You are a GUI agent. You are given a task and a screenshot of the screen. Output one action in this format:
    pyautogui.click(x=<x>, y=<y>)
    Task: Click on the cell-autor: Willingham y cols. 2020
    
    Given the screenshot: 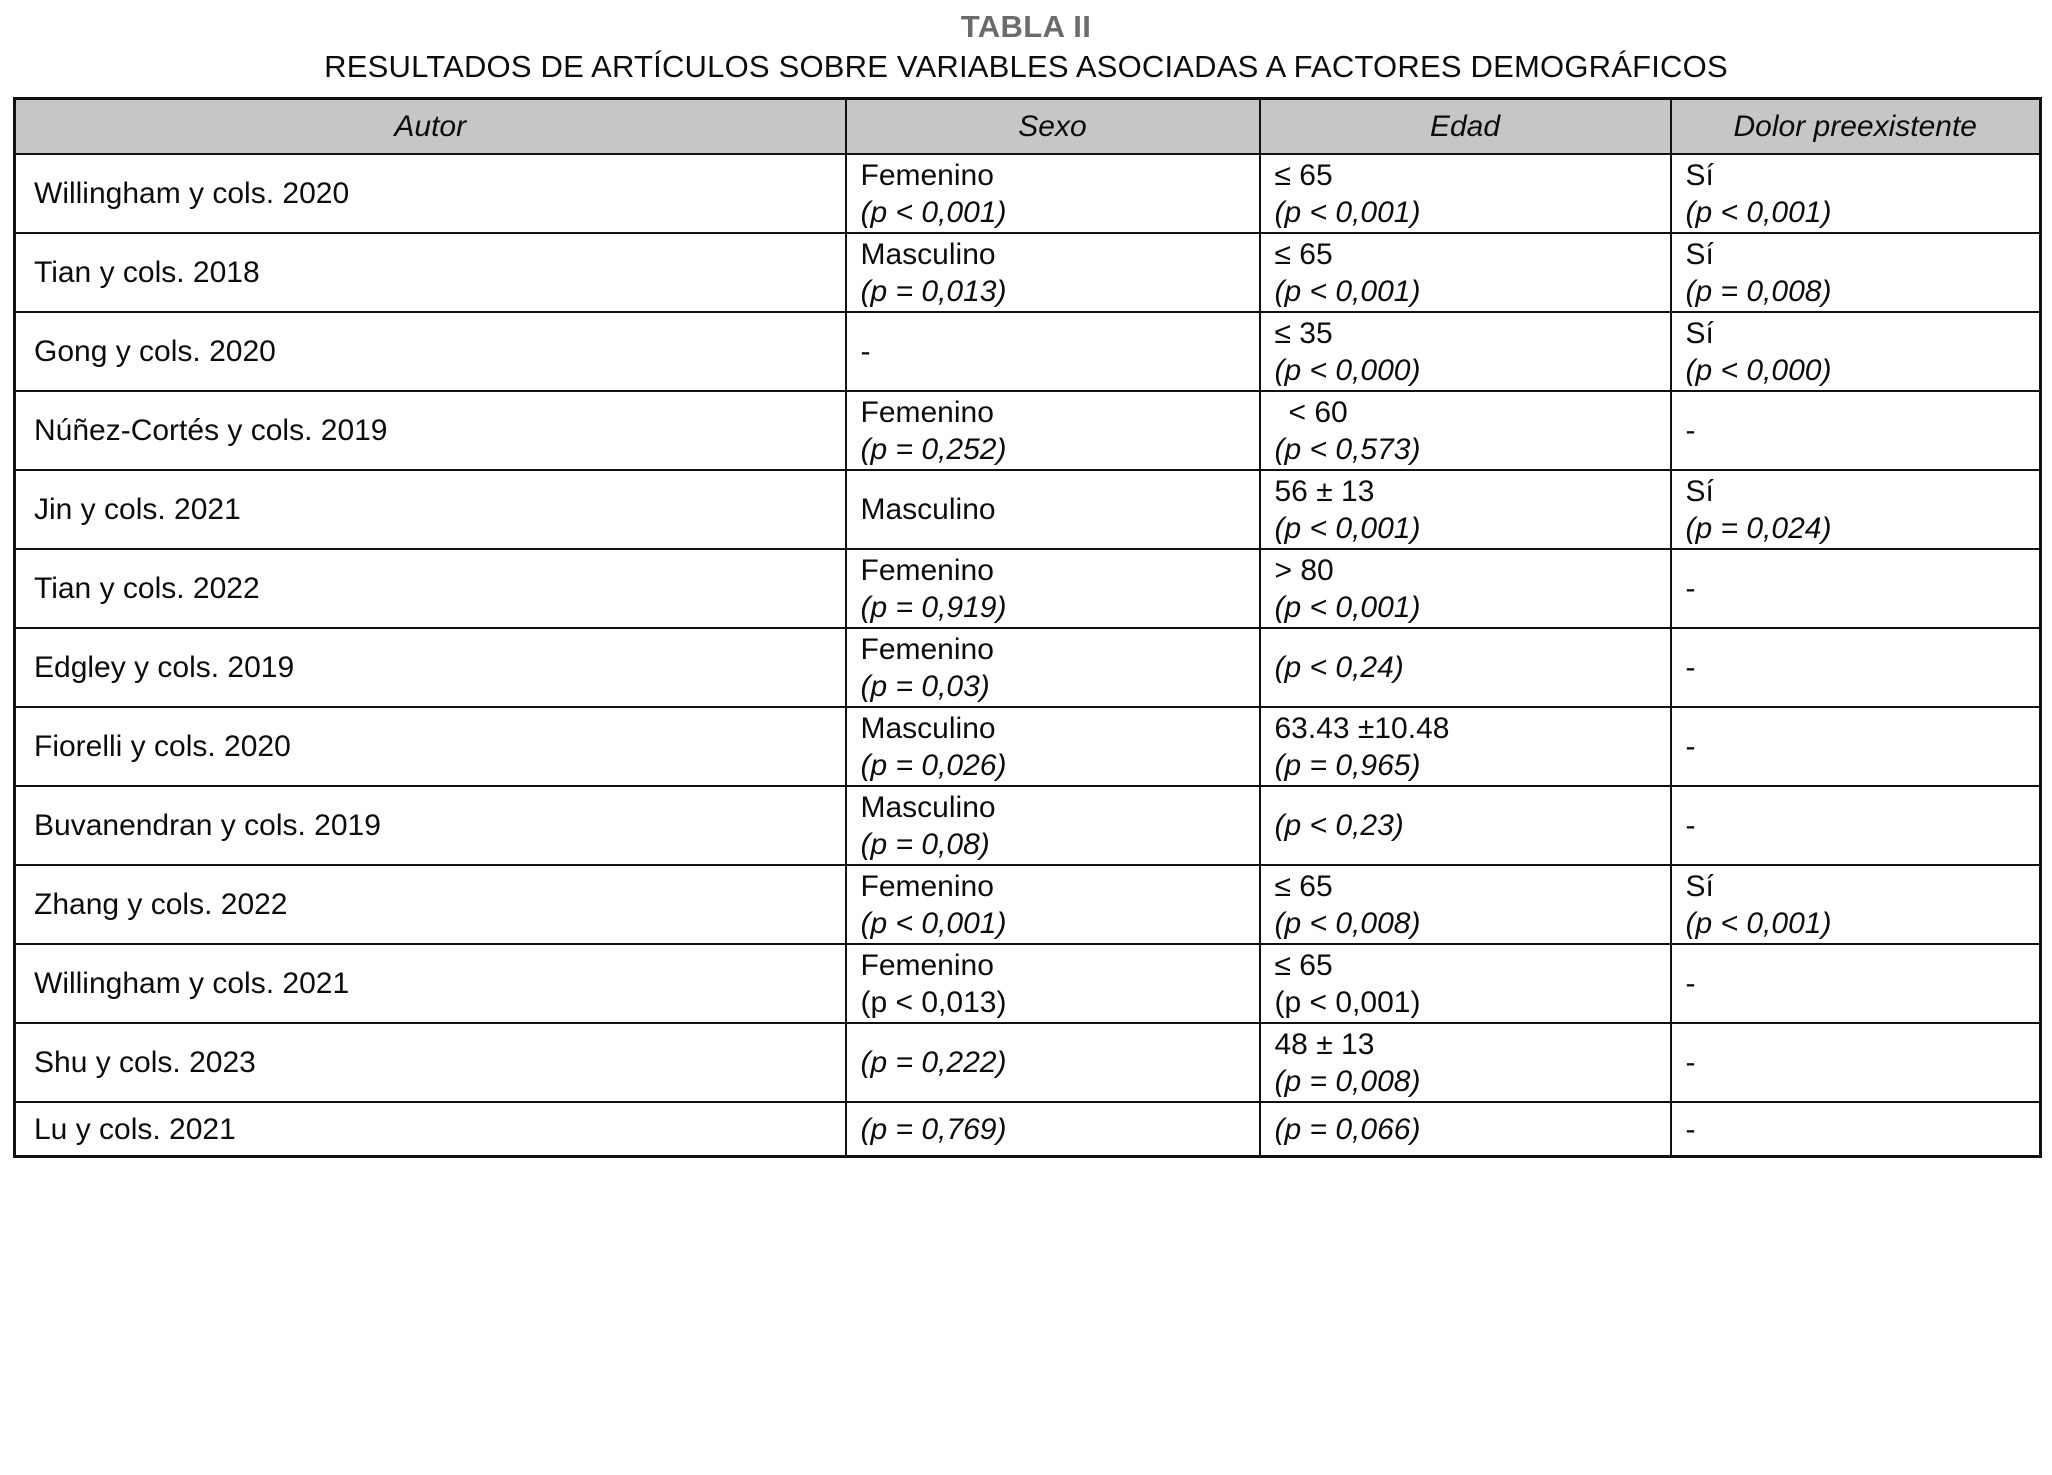 What is the action you would take?
    pyautogui.click(x=430, y=193)
    